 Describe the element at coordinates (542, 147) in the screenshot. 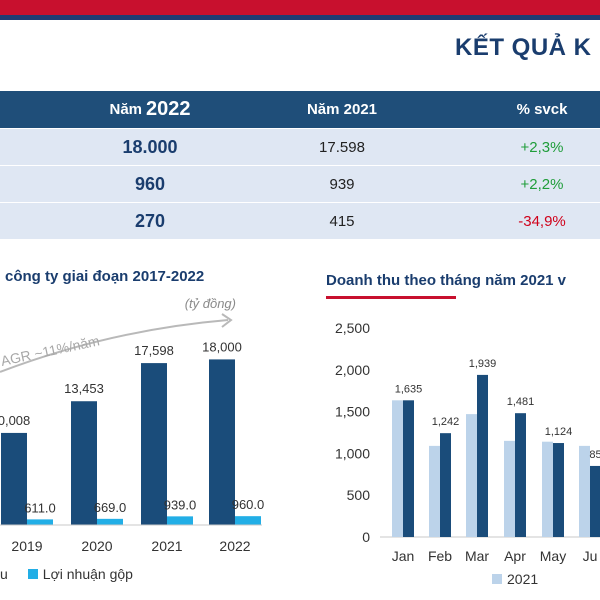

I see `cell-change: +2,3%` at that location.